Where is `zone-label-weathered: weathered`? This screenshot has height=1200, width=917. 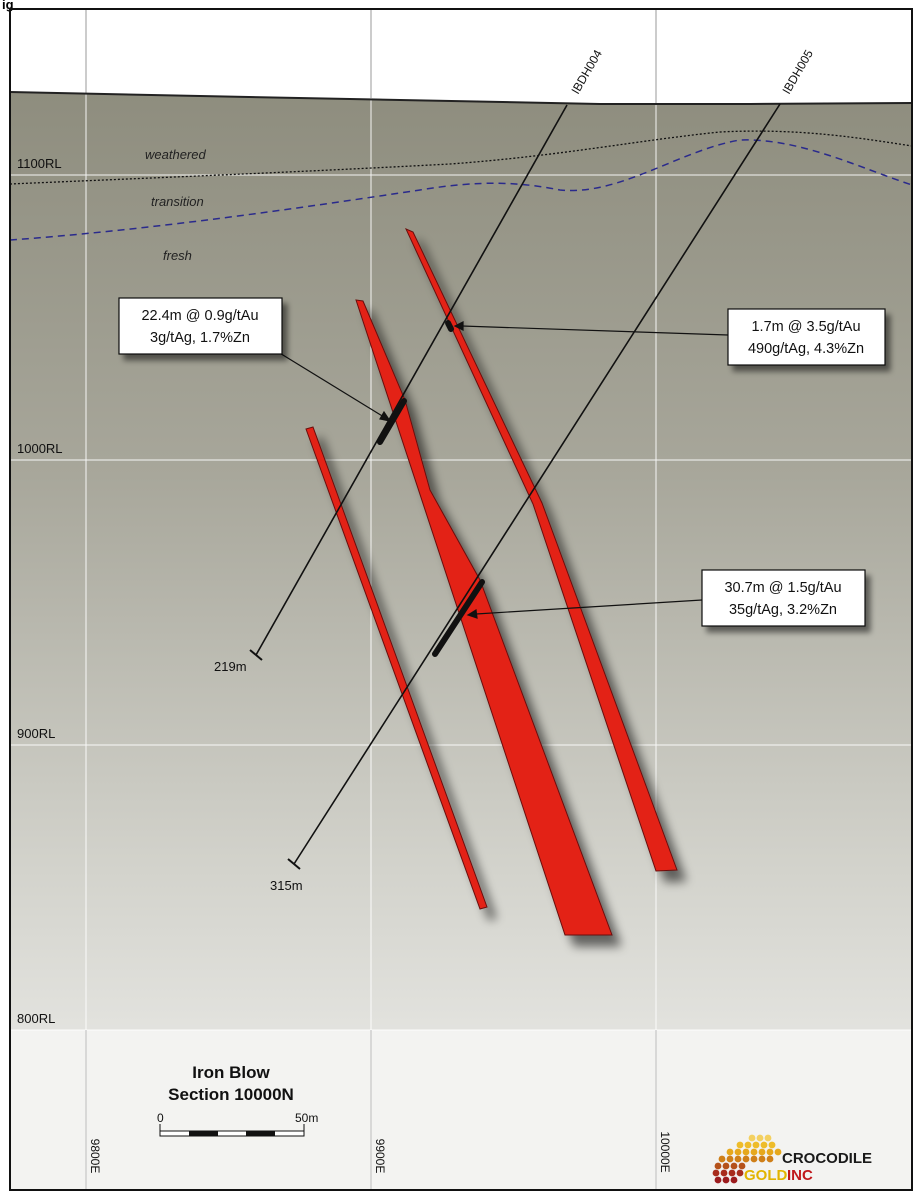 zone-label-weathered: weathered is located at coordinates (175, 154).